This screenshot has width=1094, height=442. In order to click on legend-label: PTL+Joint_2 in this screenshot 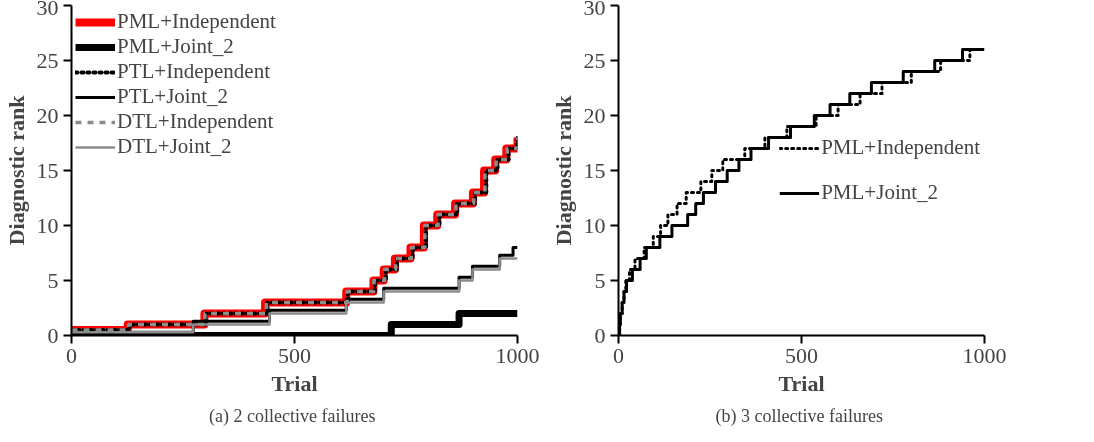, I will do `click(173, 96)`.